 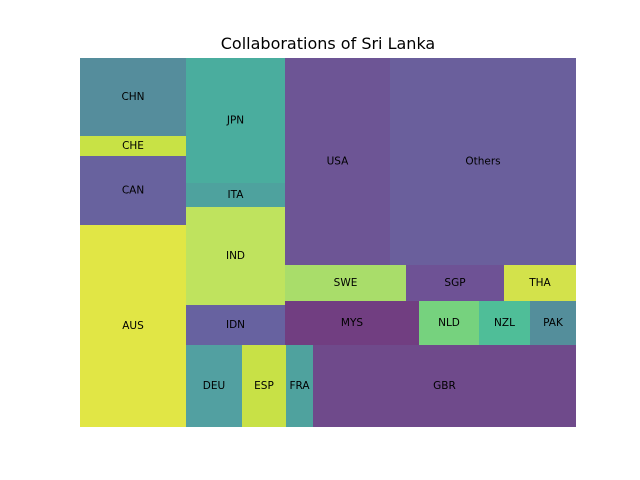 I want to click on treemap-cell-mys, so click(x=352, y=323).